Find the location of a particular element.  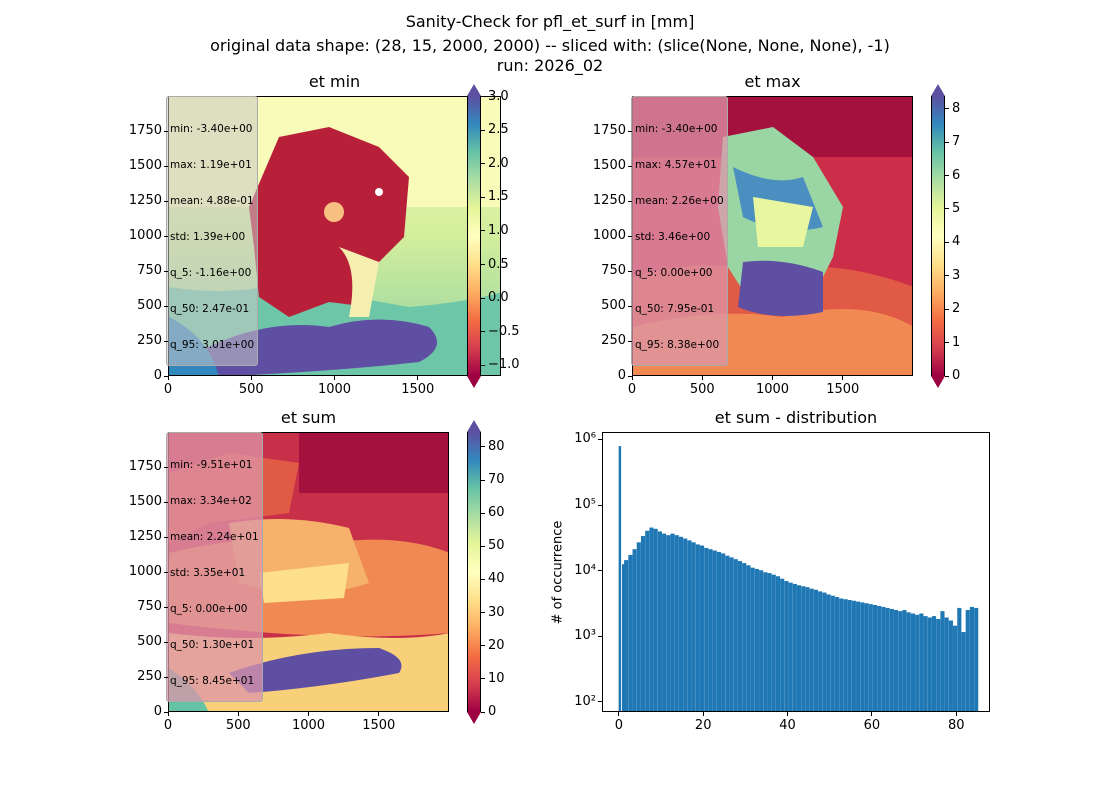

stat-line: q_5: -1.16e+00 is located at coordinates (211, 273).